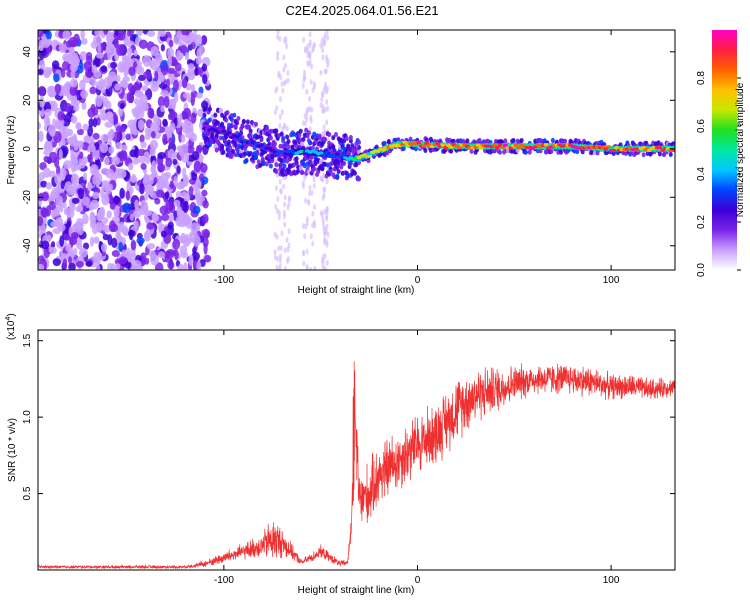 This screenshot has height=600, width=750. What do you see at coordinates (8, 319) in the screenshot?
I see `snr-scale-exponent: 4` at bounding box center [8, 319].